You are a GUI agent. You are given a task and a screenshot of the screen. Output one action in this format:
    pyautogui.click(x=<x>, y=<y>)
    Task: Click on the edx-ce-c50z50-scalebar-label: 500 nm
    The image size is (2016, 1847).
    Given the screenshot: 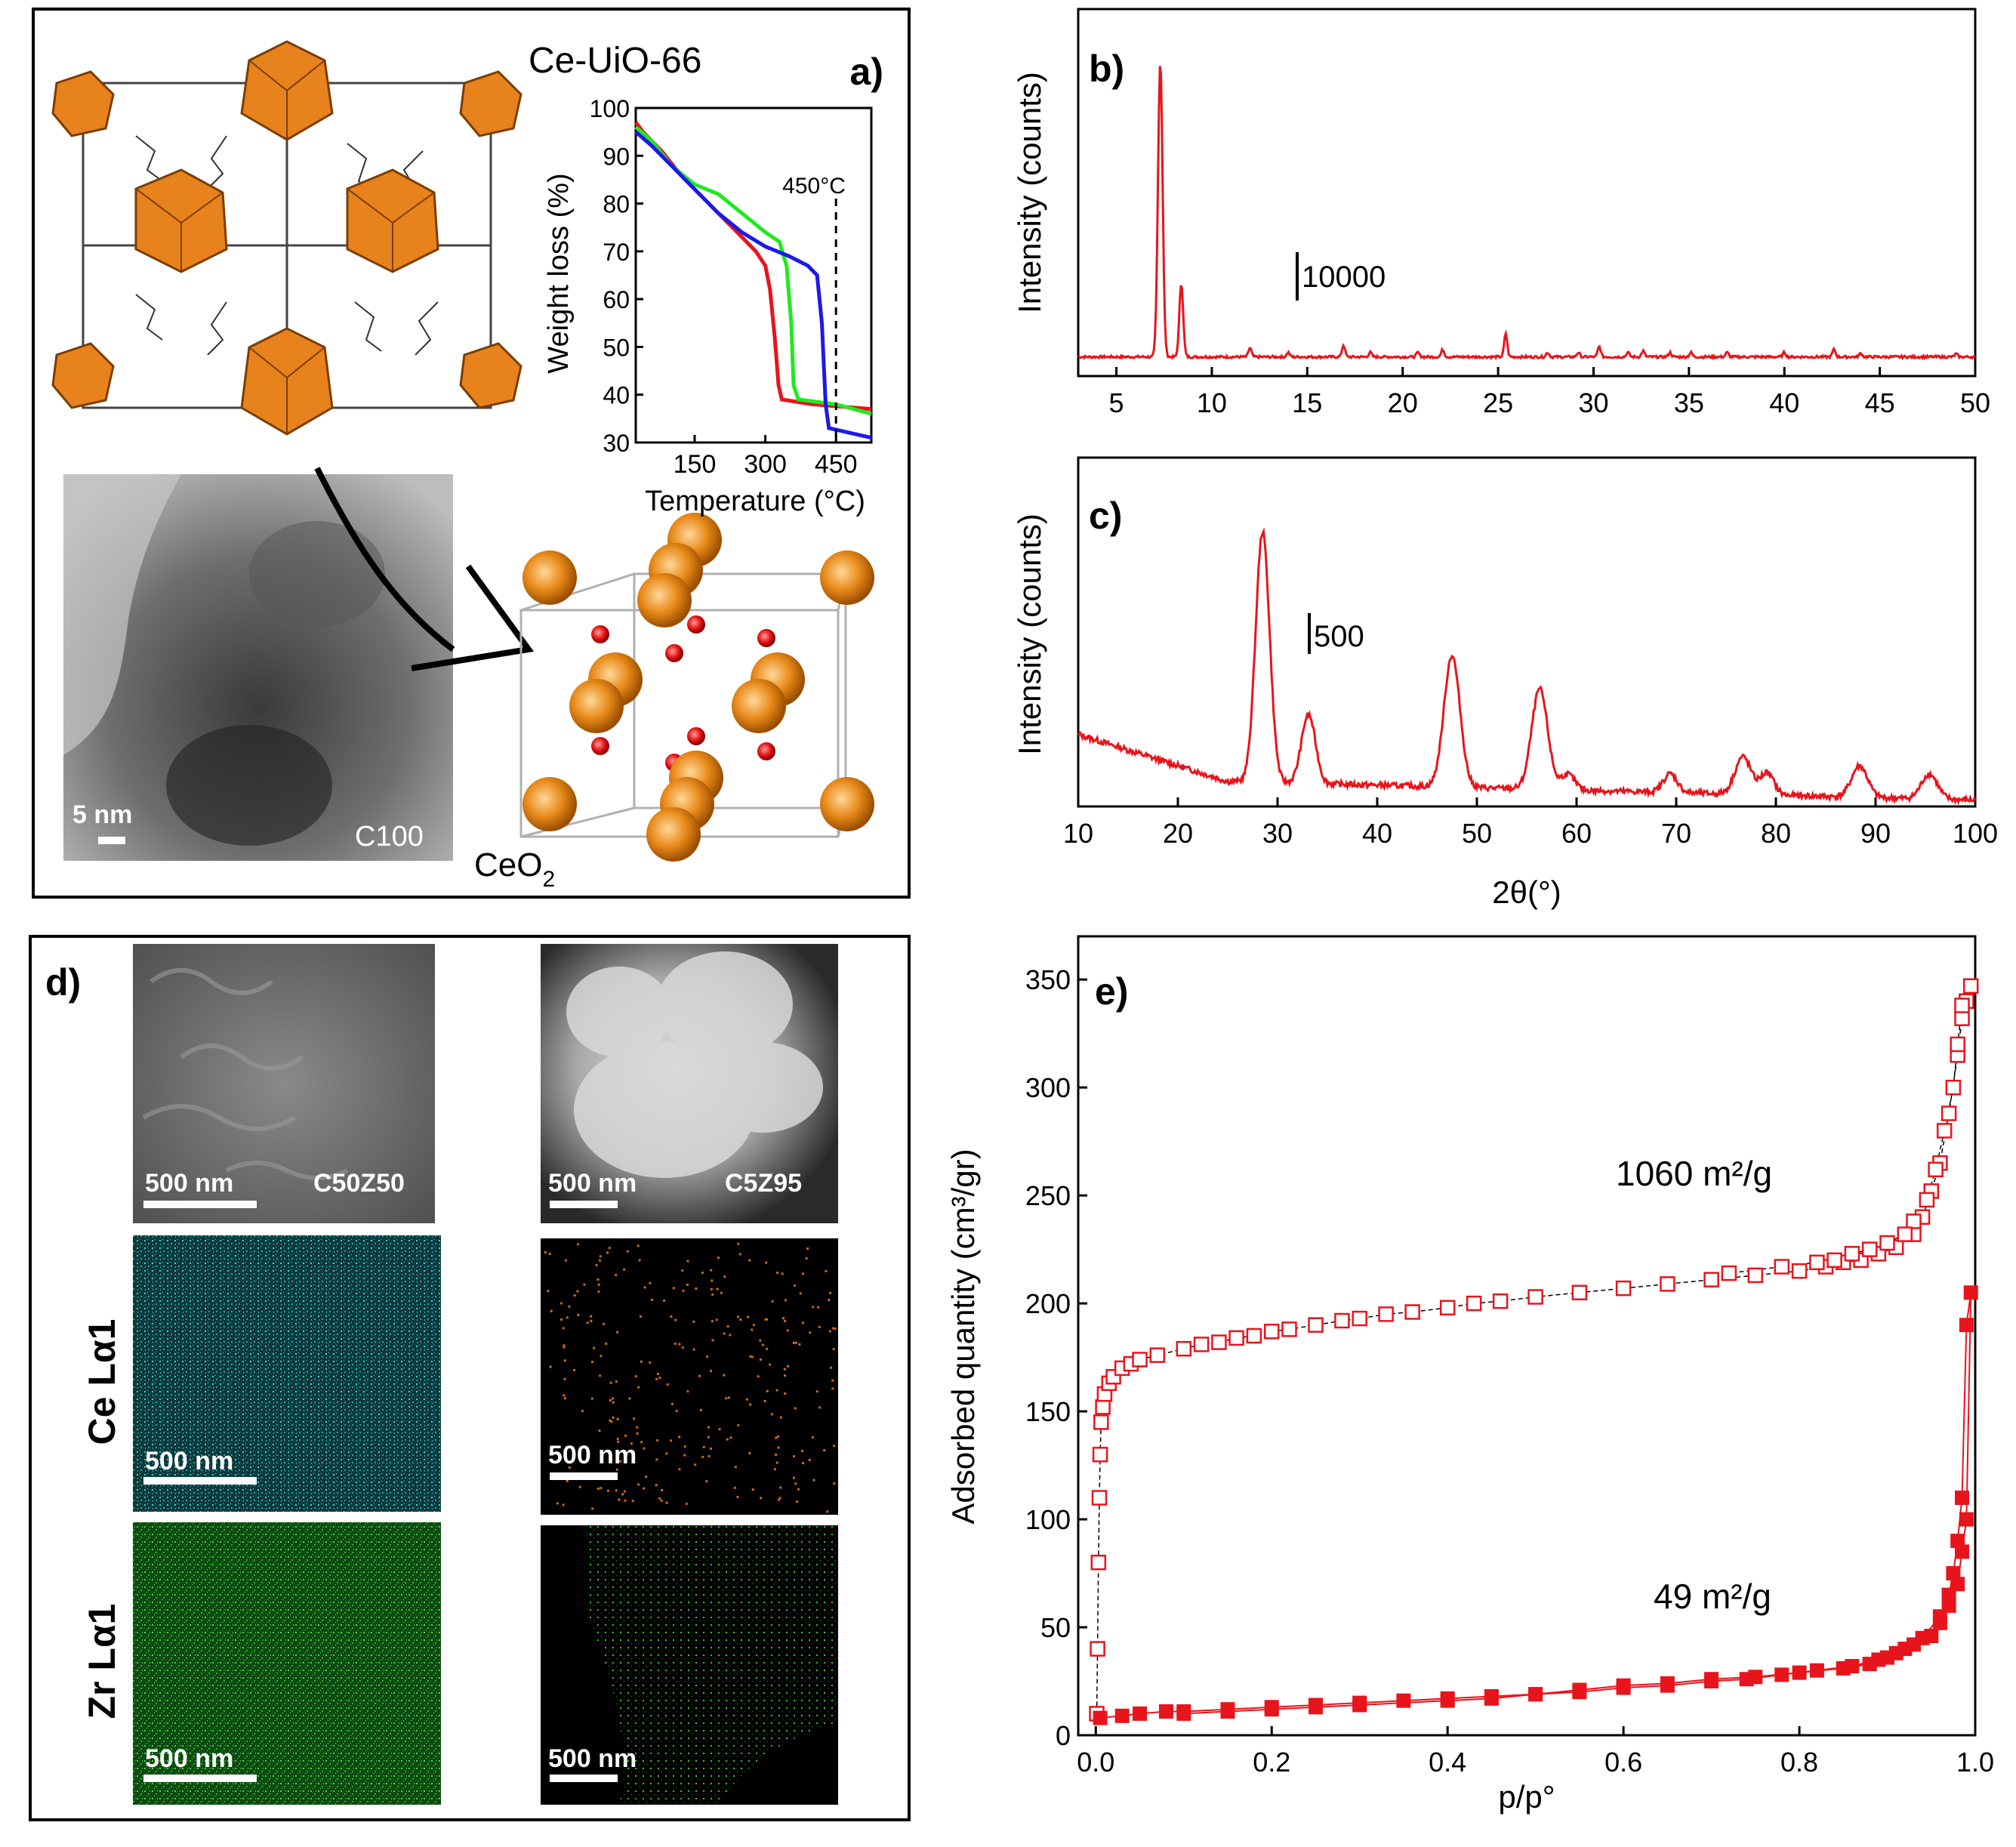 What is the action you would take?
    pyautogui.click(x=189, y=1461)
    